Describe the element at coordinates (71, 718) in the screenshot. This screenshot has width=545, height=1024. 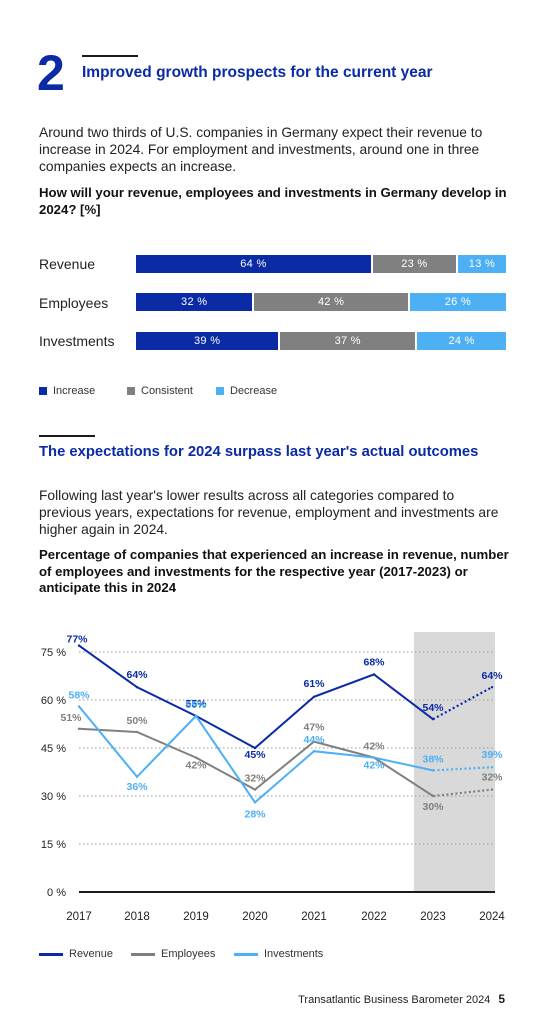
I see `data-label-employees: 51%` at that location.